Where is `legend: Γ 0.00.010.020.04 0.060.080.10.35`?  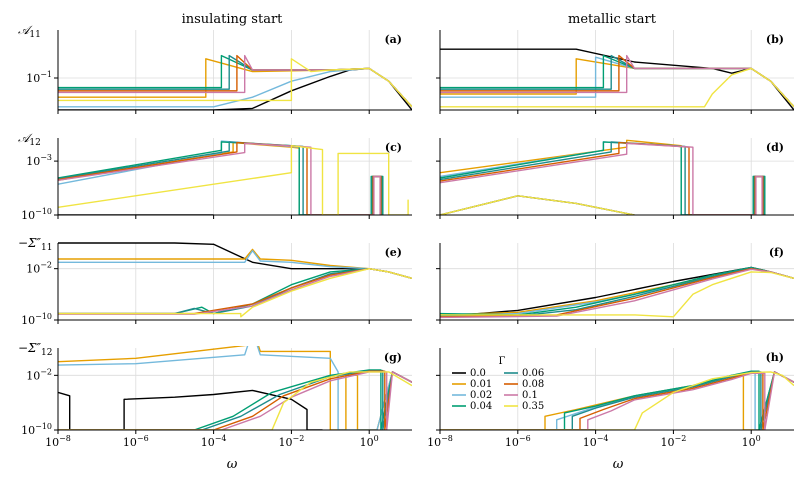
legend: Γ 0.00.010.020.04 0.060.080.10.35 is located at coordinates (498, 384).